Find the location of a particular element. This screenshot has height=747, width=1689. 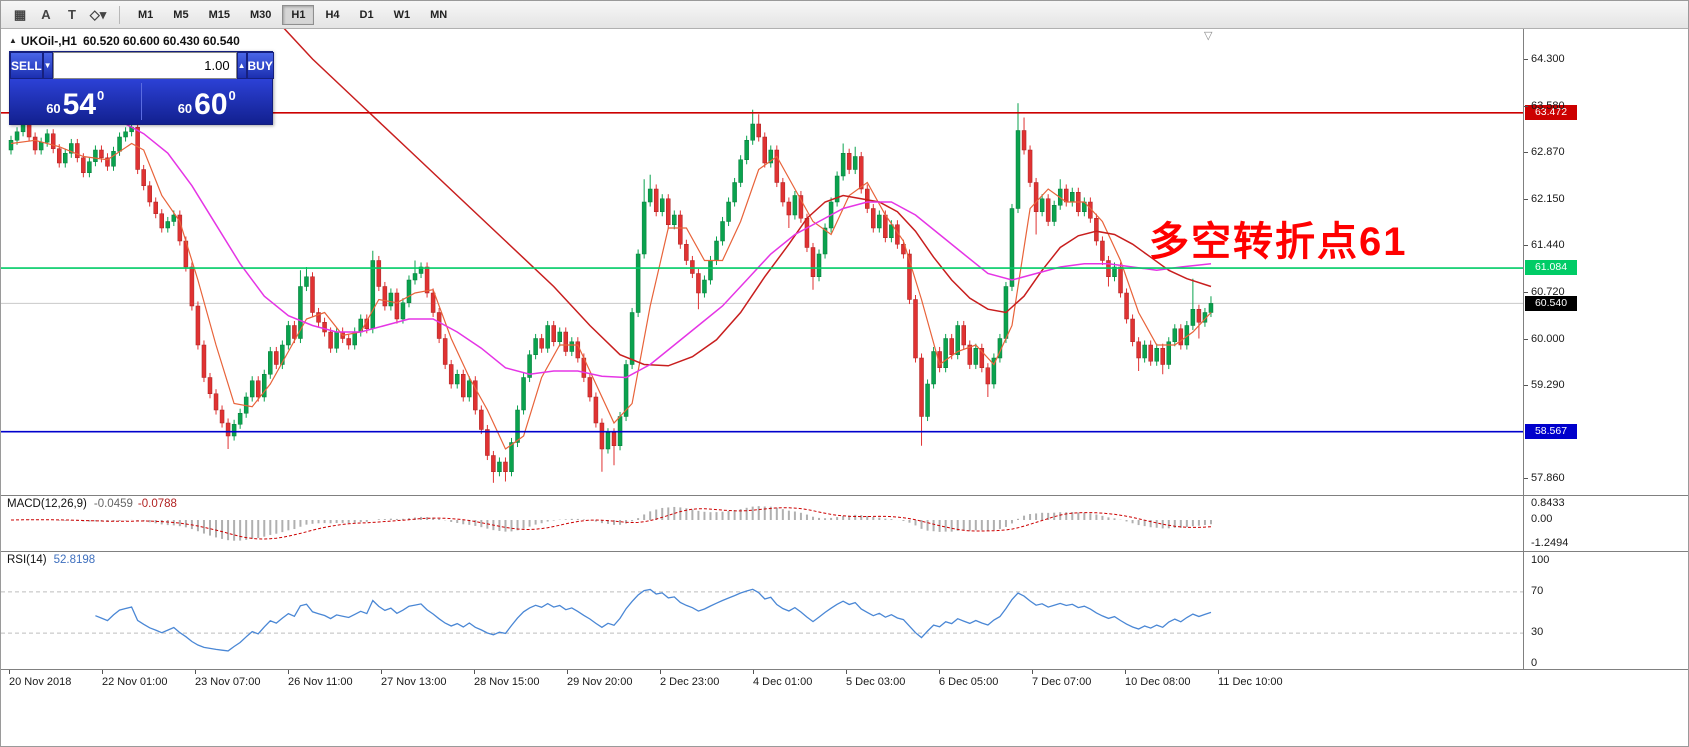

time-label: 10 Dec 08:00 is located at coordinates (1158, 682).